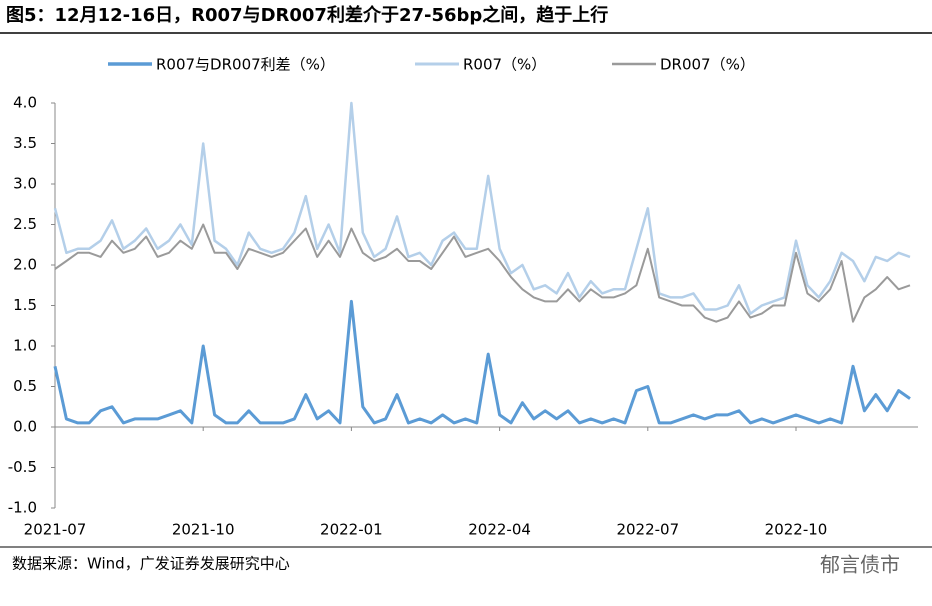 The height and width of the screenshot is (606, 932). Describe the element at coordinates (25, 305) in the screenshot. I see `y-tick-label: 1.5` at that location.